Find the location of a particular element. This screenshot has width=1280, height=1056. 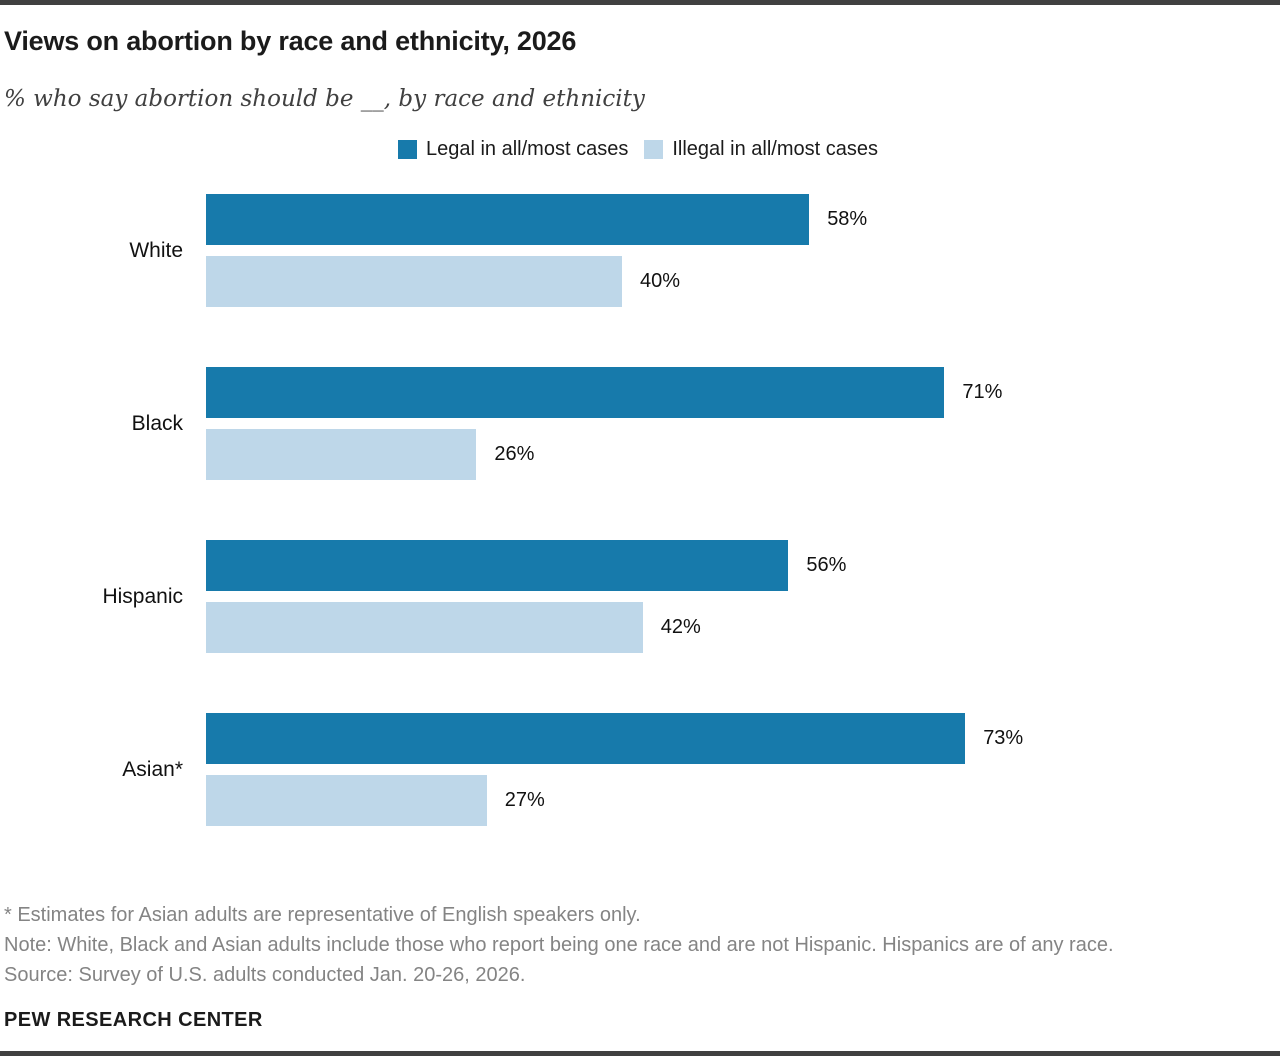

legend-item-illegal: Illegal in all/most cases is located at coordinates (761, 149).